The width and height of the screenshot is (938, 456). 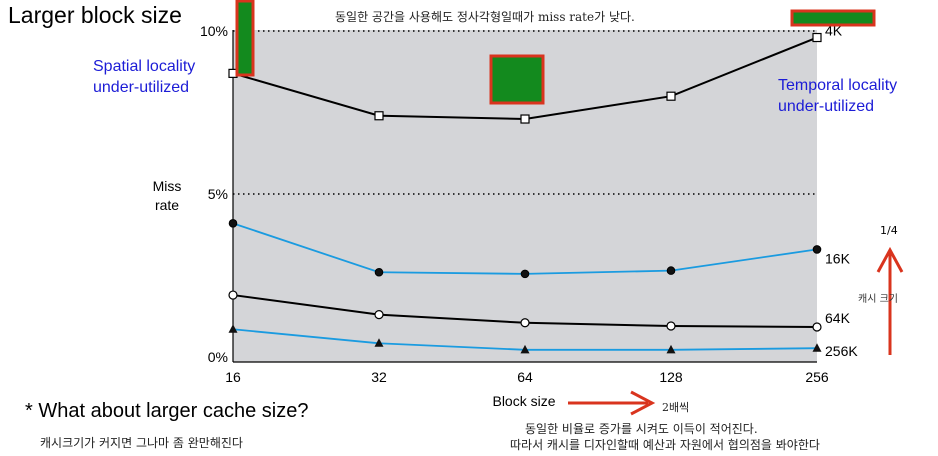 What do you see at coordinates (167, 411) in the screenshot?
I see `larger-cache-question: * What about larger cache size?` at bounding box center [167, 411].